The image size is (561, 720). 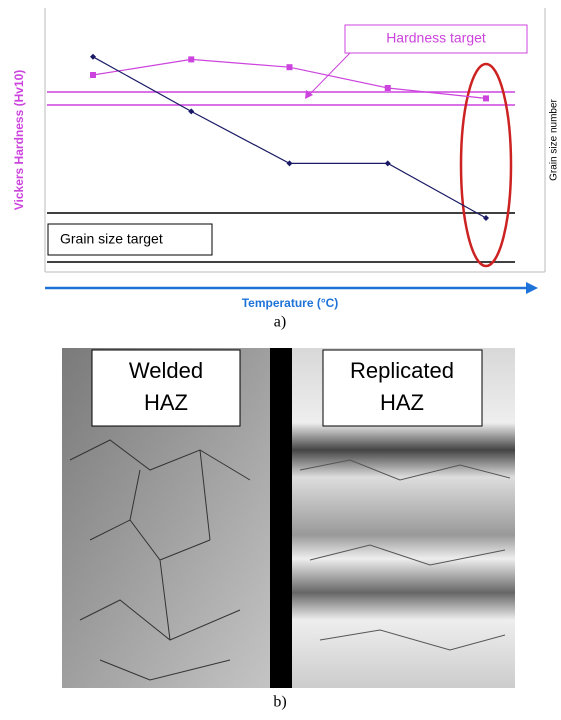 What do you see at coordinates (166, 370) in the screenshot?
I see `caption: Welded` at bounding box center [166, 370].